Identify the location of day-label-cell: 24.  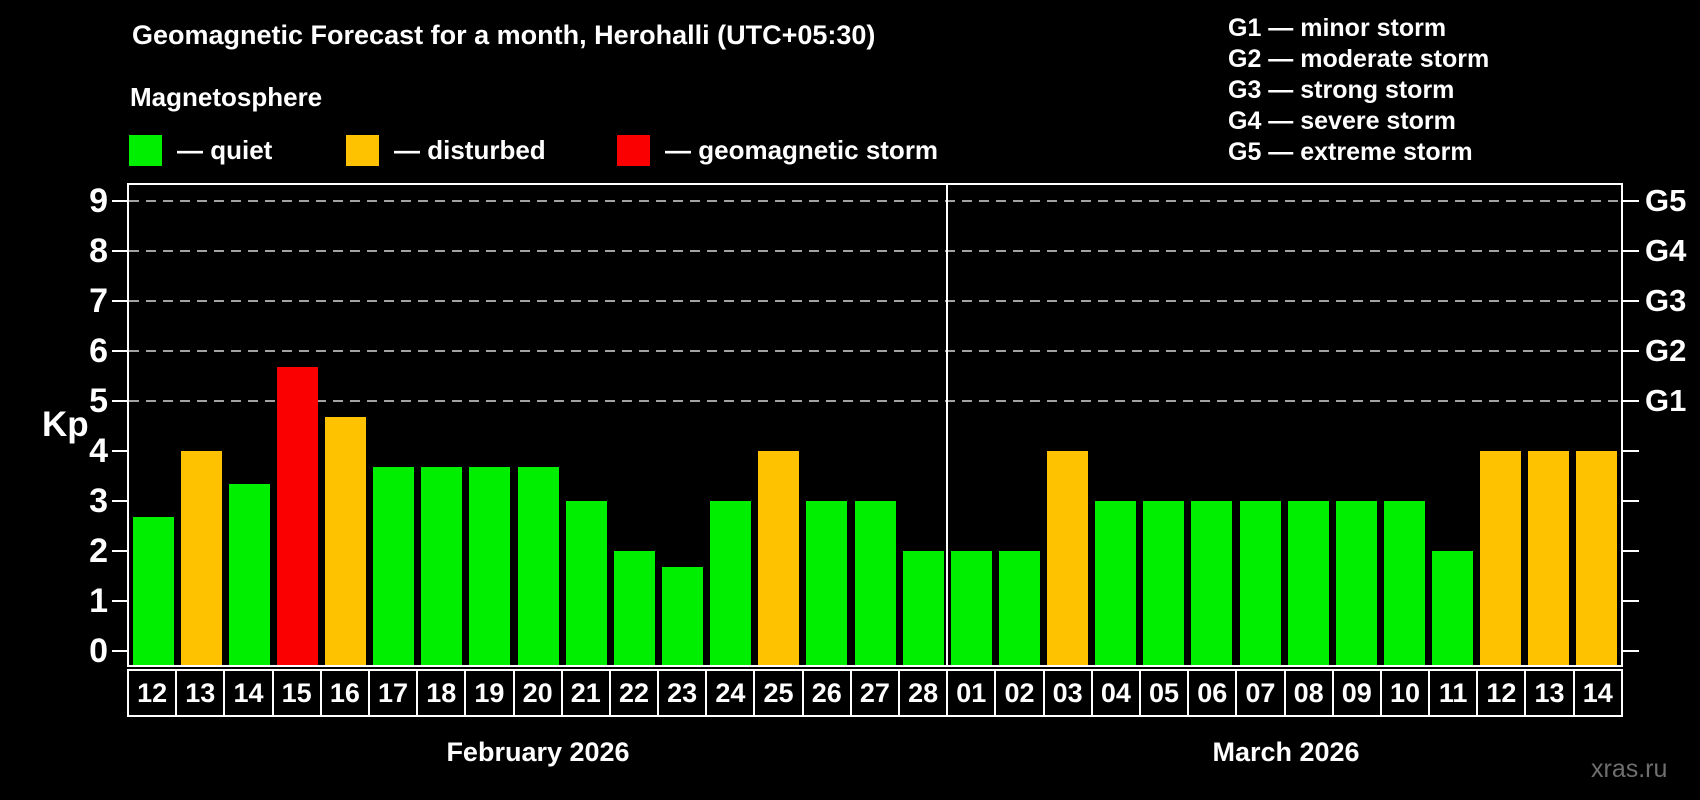
(730, 693).